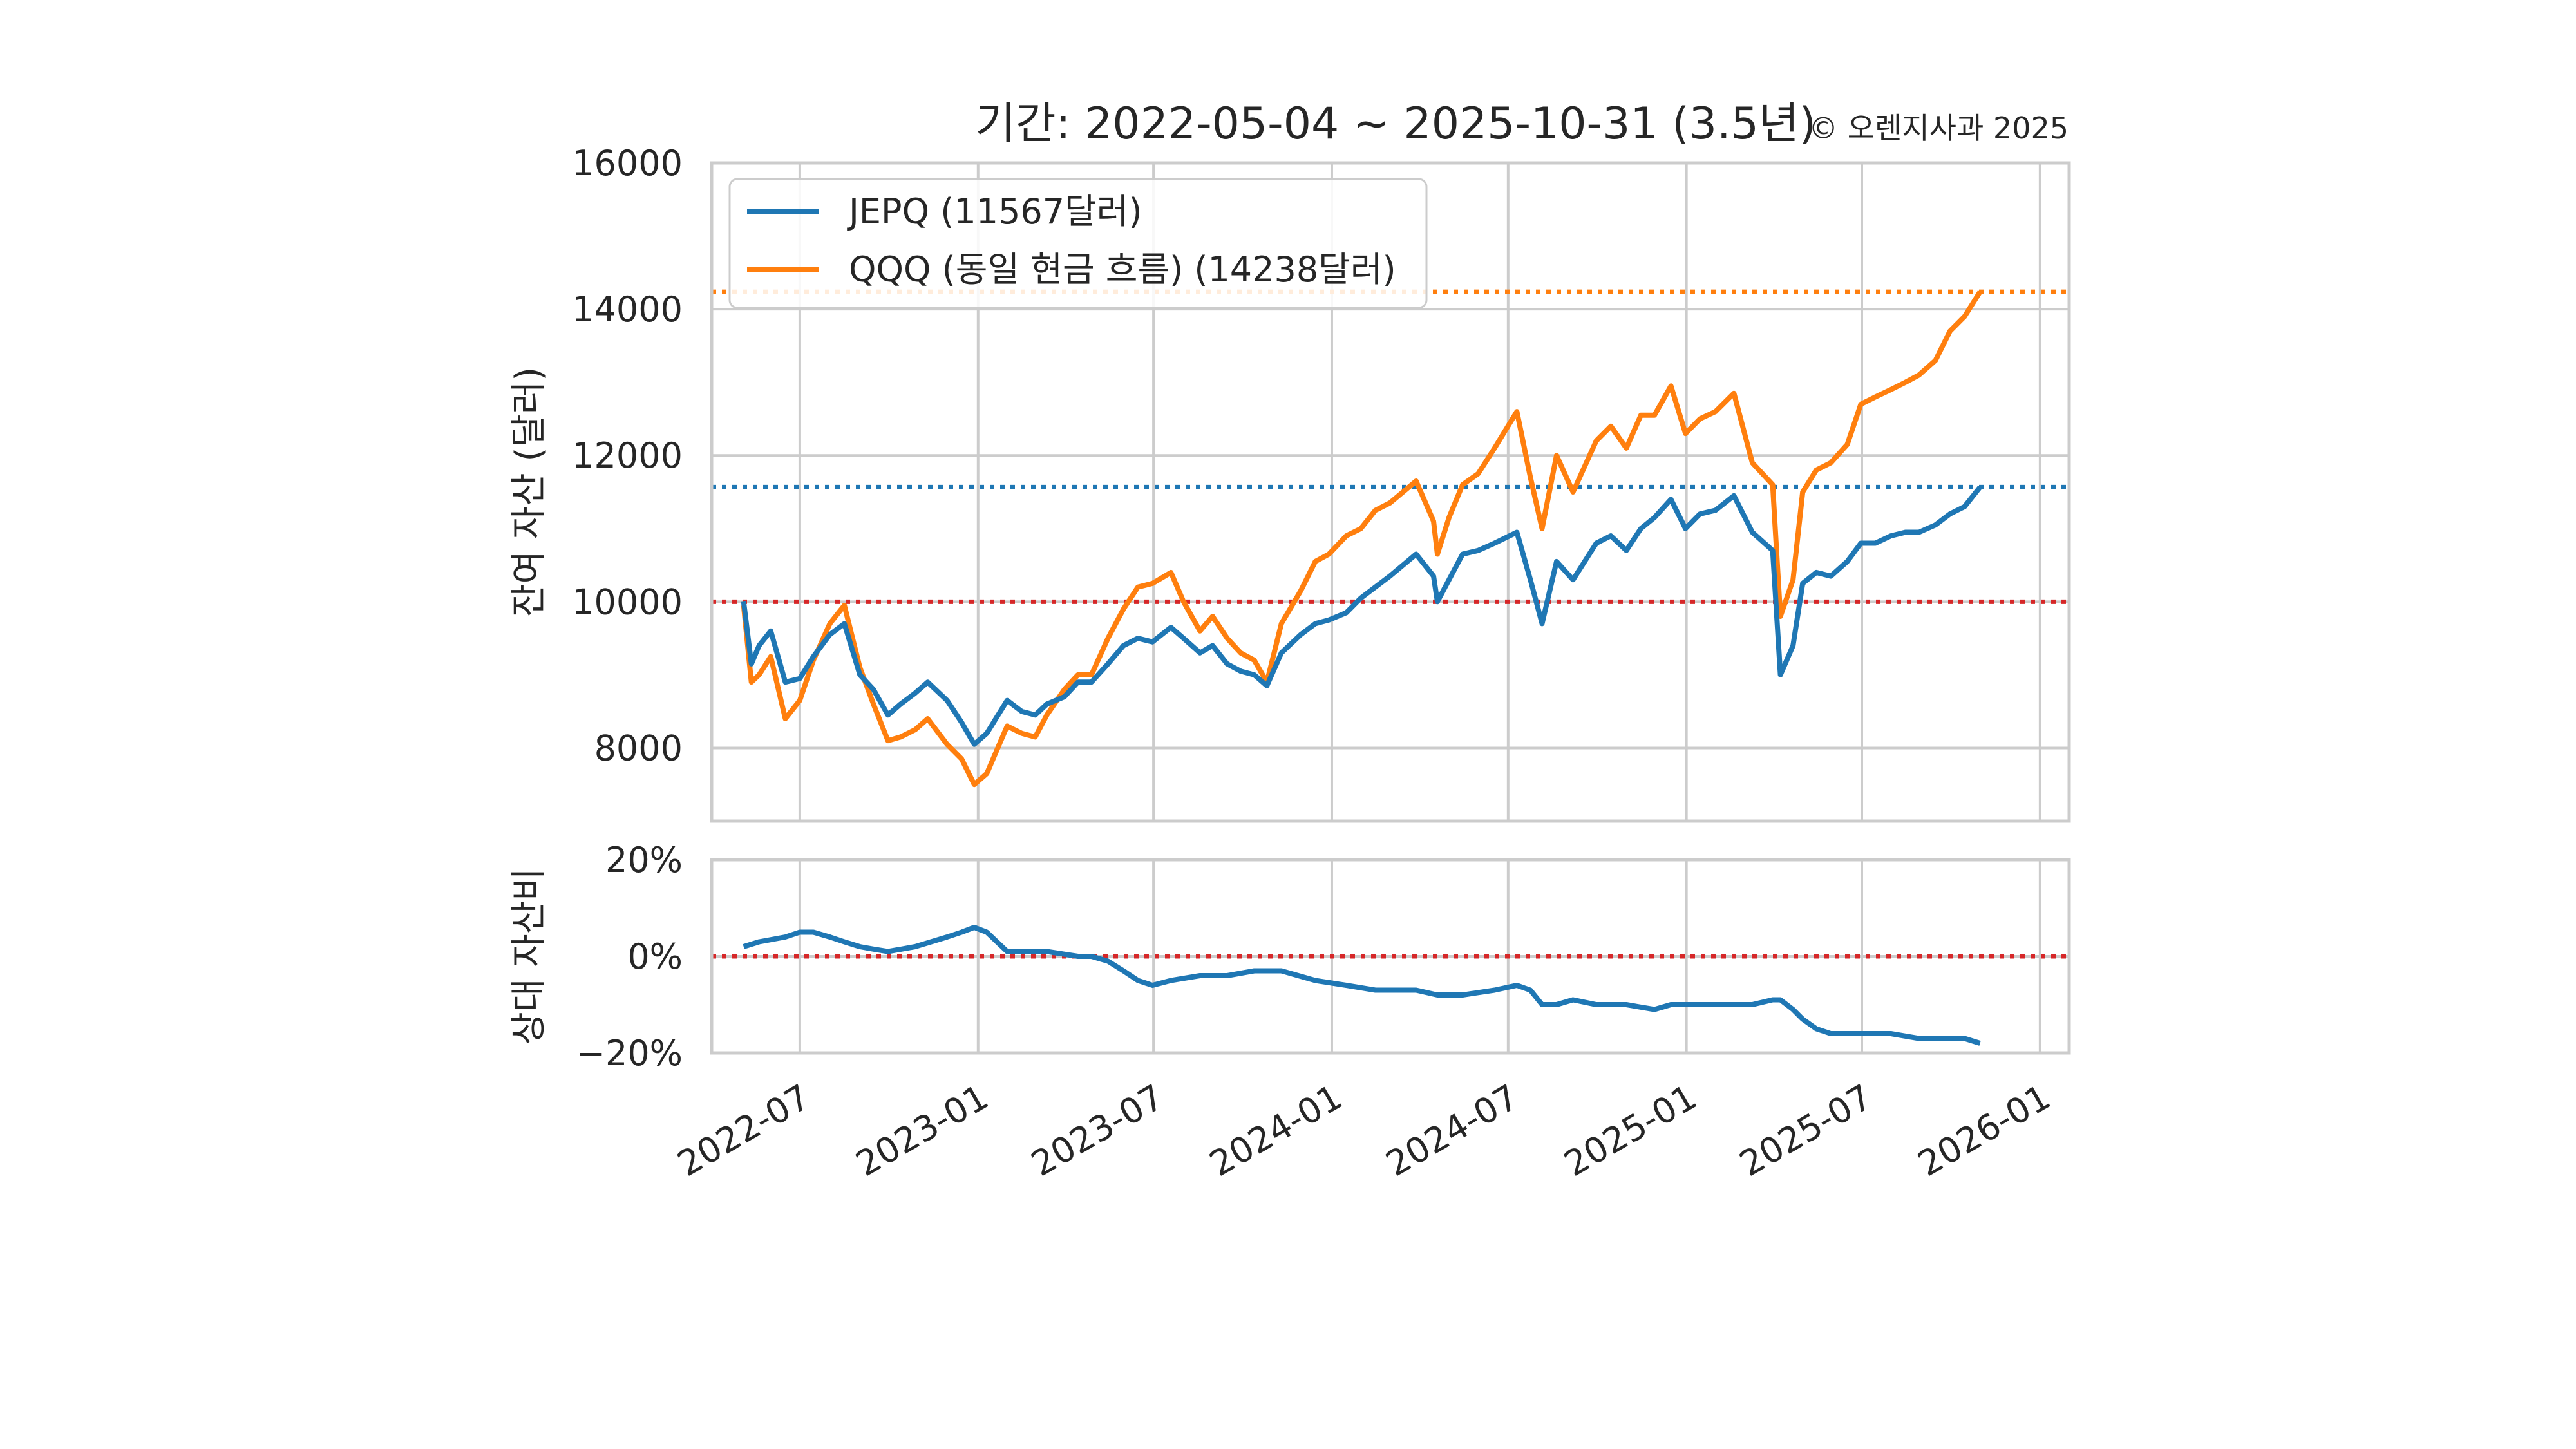 The image size is (2576, 1449). I want to click on top-y-tick-label: 14000, so click(627, 309).